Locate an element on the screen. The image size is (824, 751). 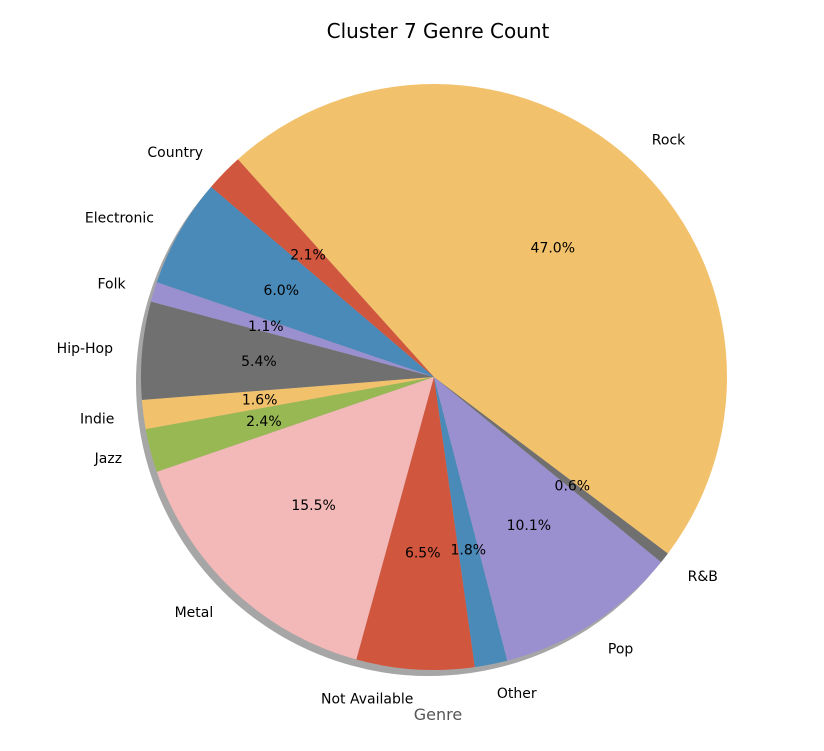
slice-country is located at coordinates (322, 268).